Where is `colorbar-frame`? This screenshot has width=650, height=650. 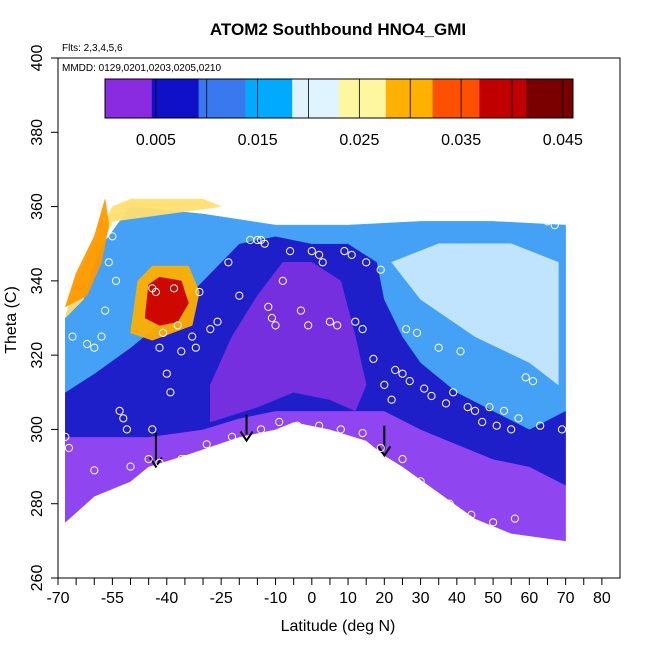 colorbar-frame is located at coordinates (339, 98).